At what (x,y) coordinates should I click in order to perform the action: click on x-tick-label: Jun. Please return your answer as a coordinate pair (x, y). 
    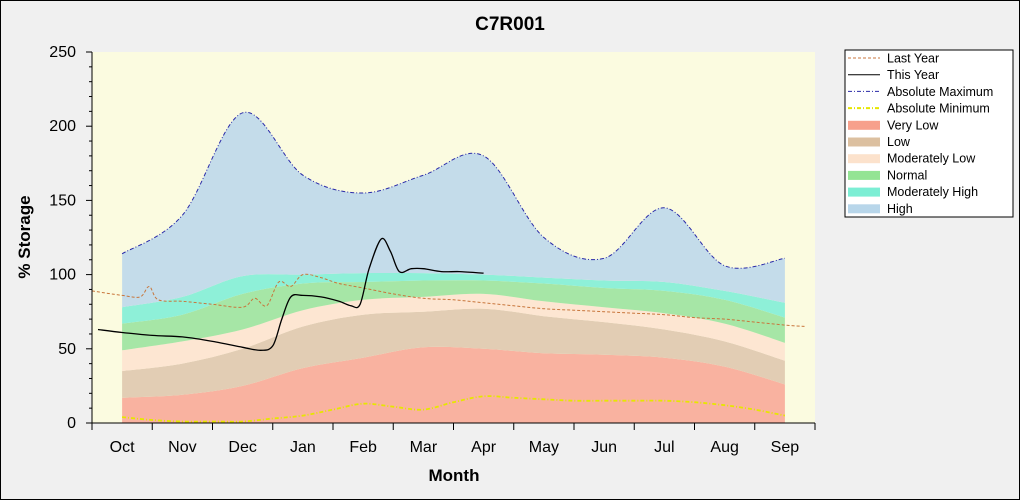
    Looking at the image, I should click on (604, 447).